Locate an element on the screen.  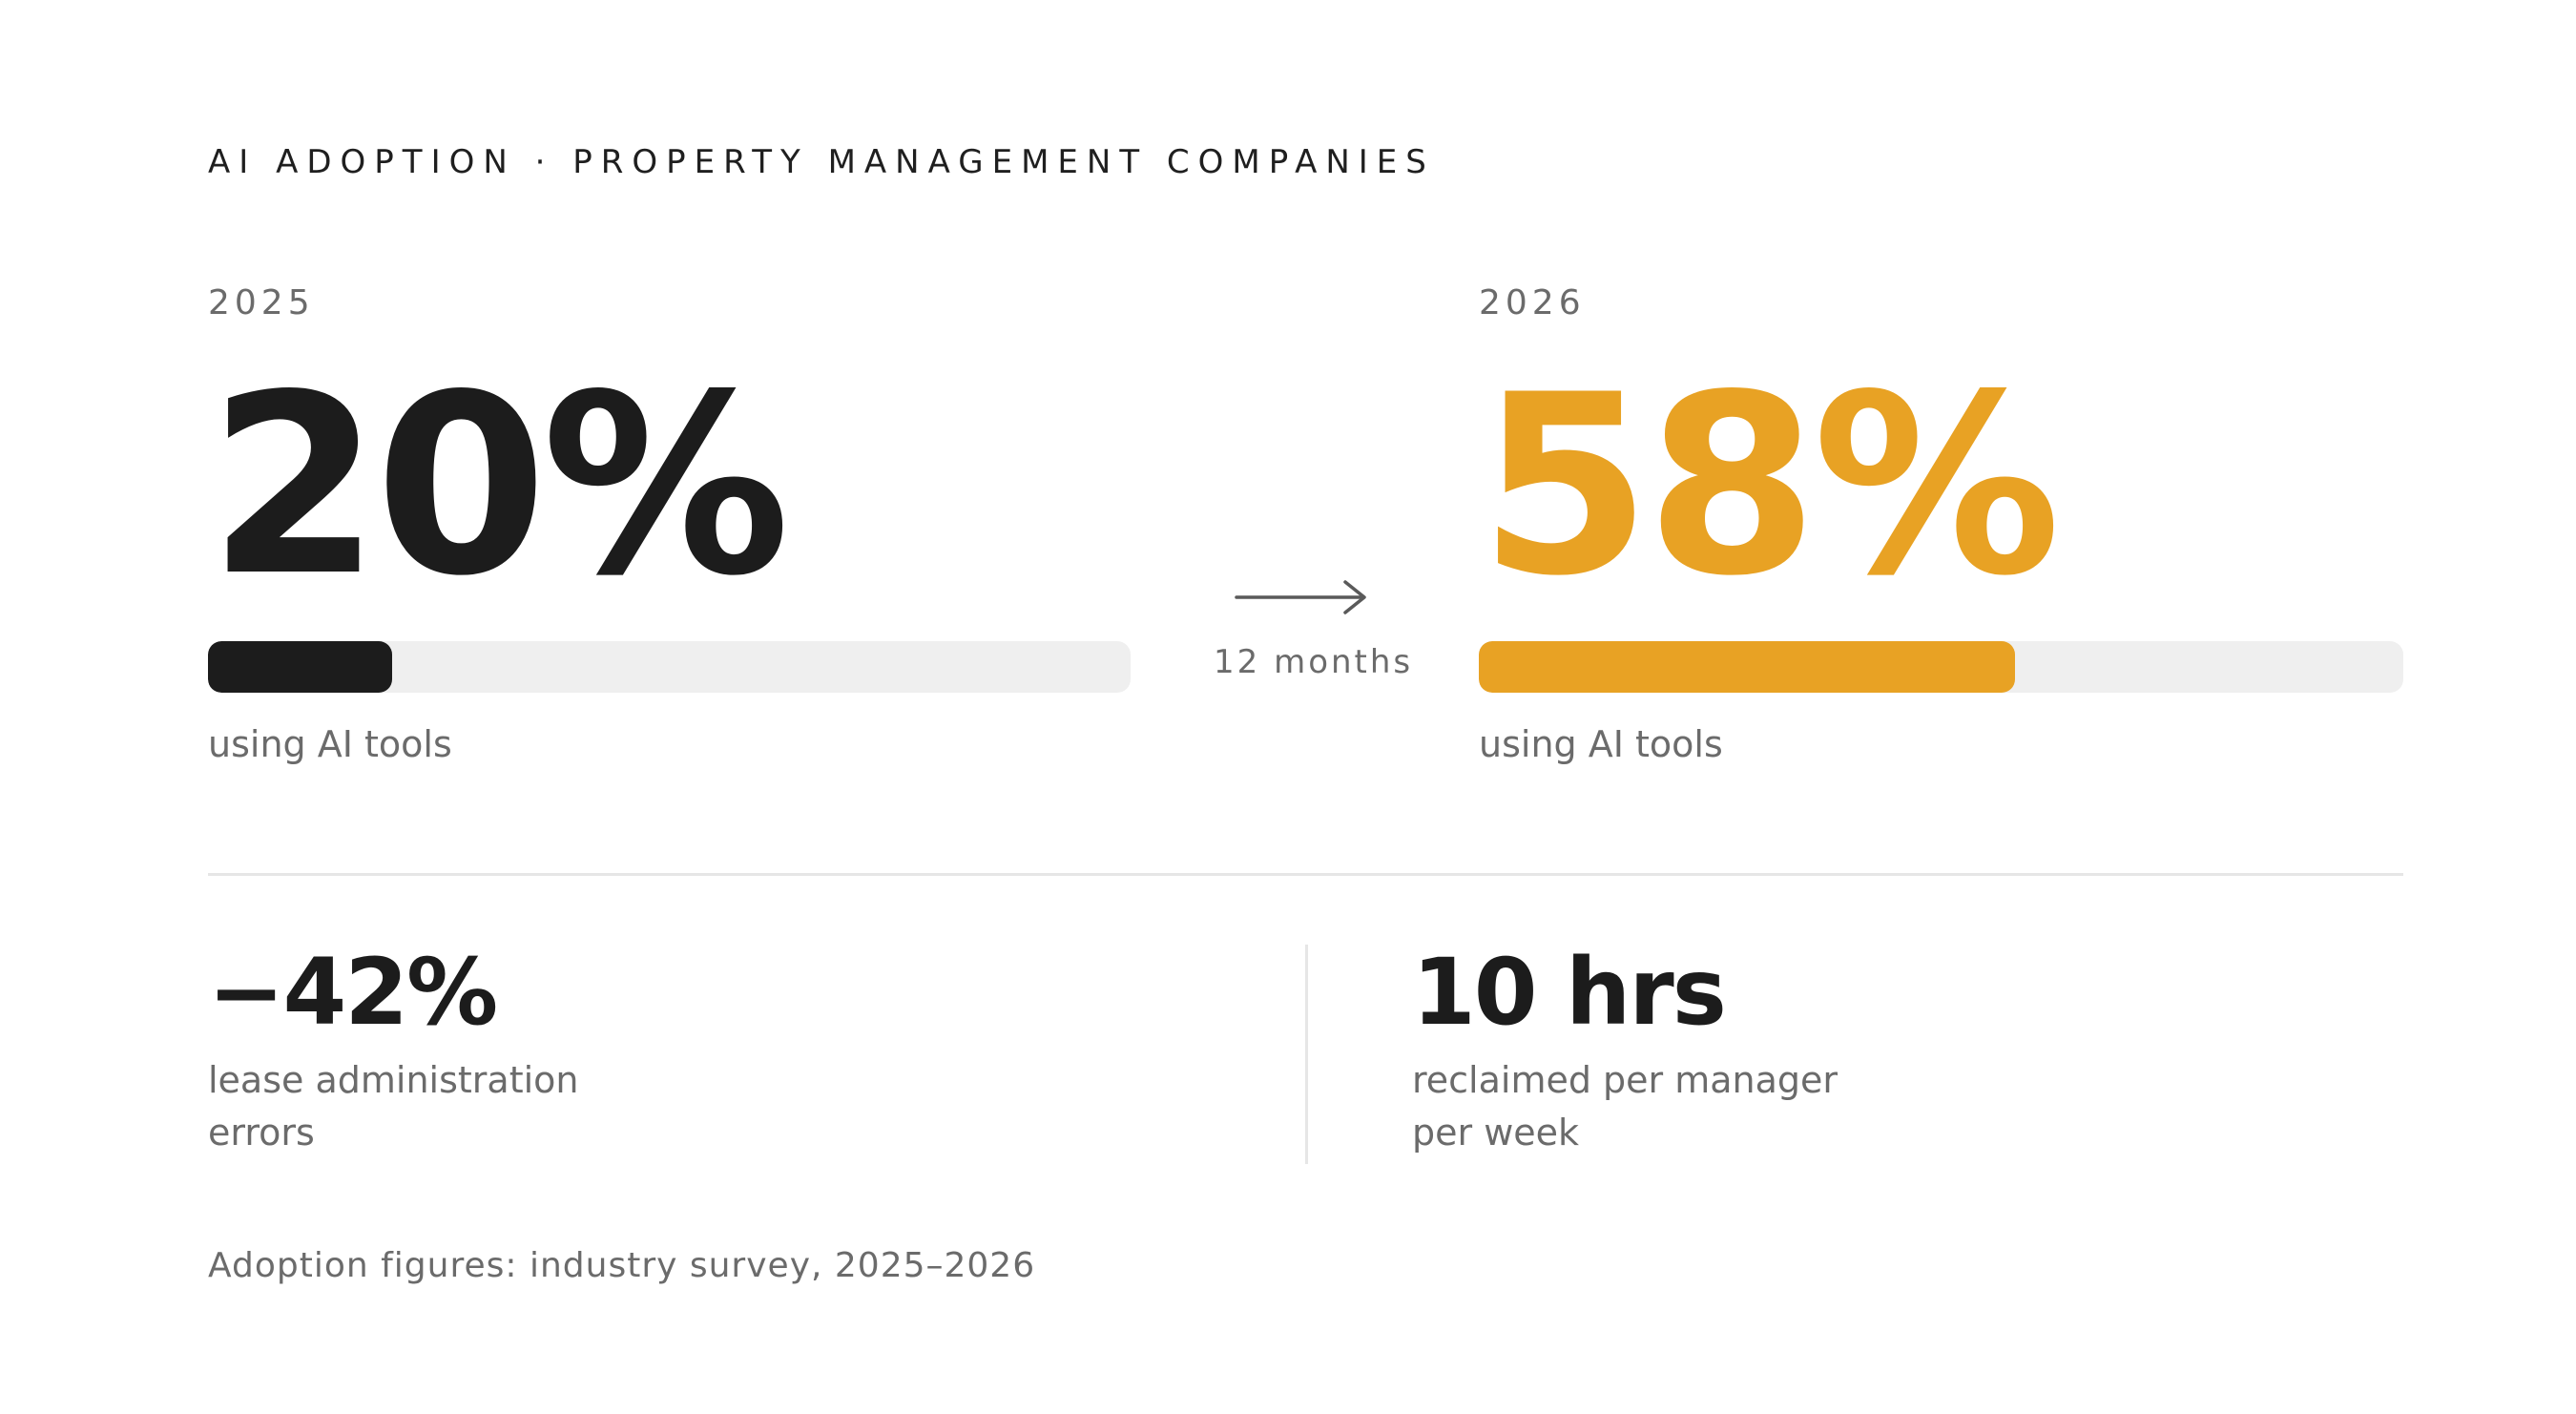
right-arrow-icon is located at coordinates (1307, 598).